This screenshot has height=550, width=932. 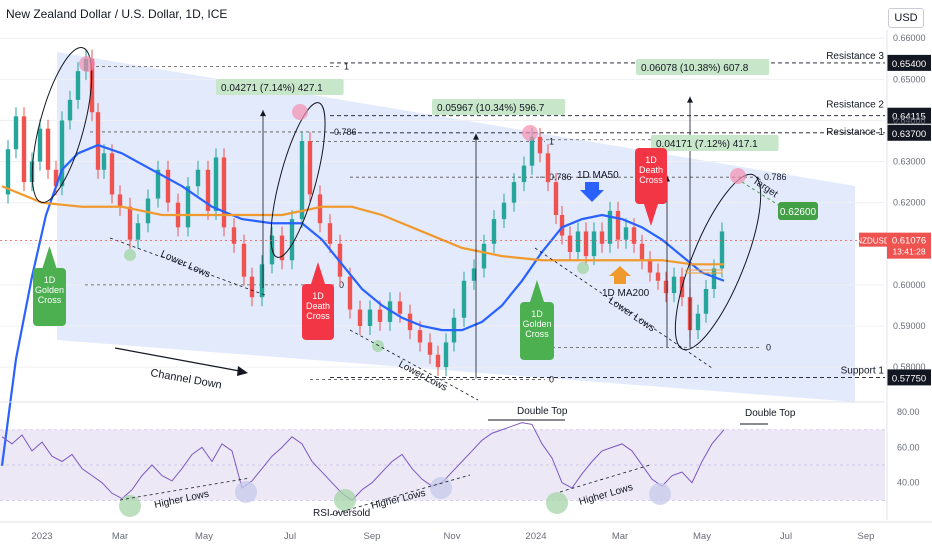 What do you see at coordinates (909, 203) in the screenshot?
I see `price-tick-label: 0.62000` at bounding box center [909, 203].